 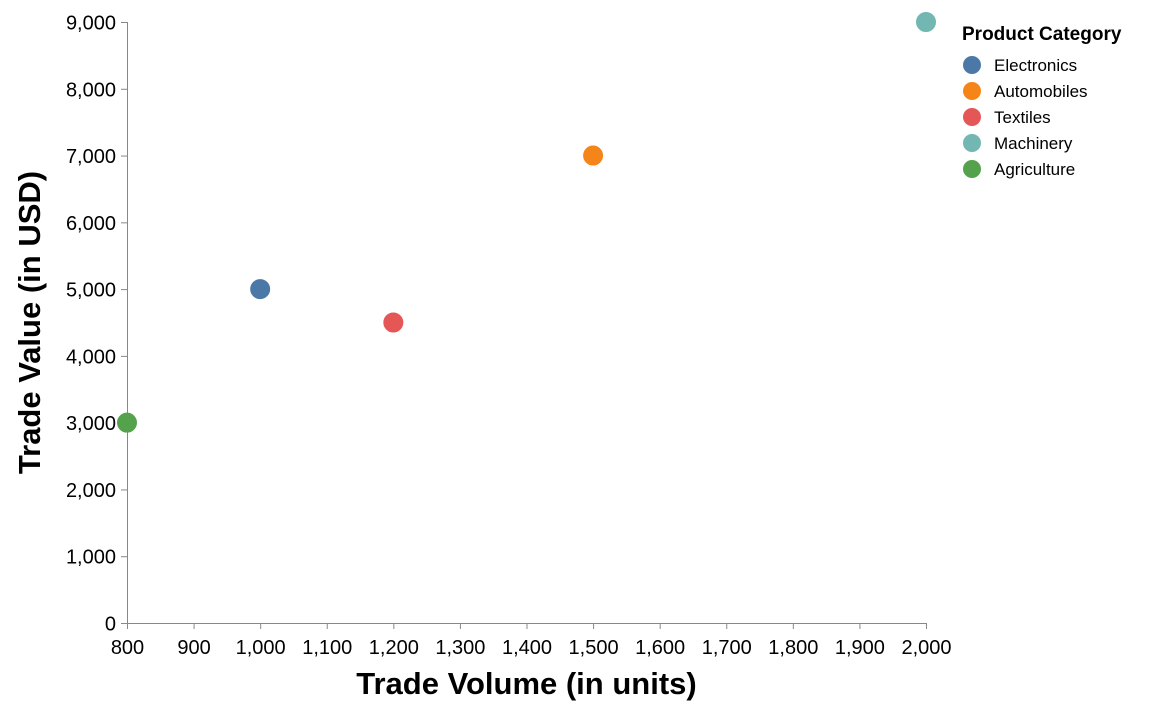 I want to click on y-tick-label: 4,000, so click(x=91, y=357).